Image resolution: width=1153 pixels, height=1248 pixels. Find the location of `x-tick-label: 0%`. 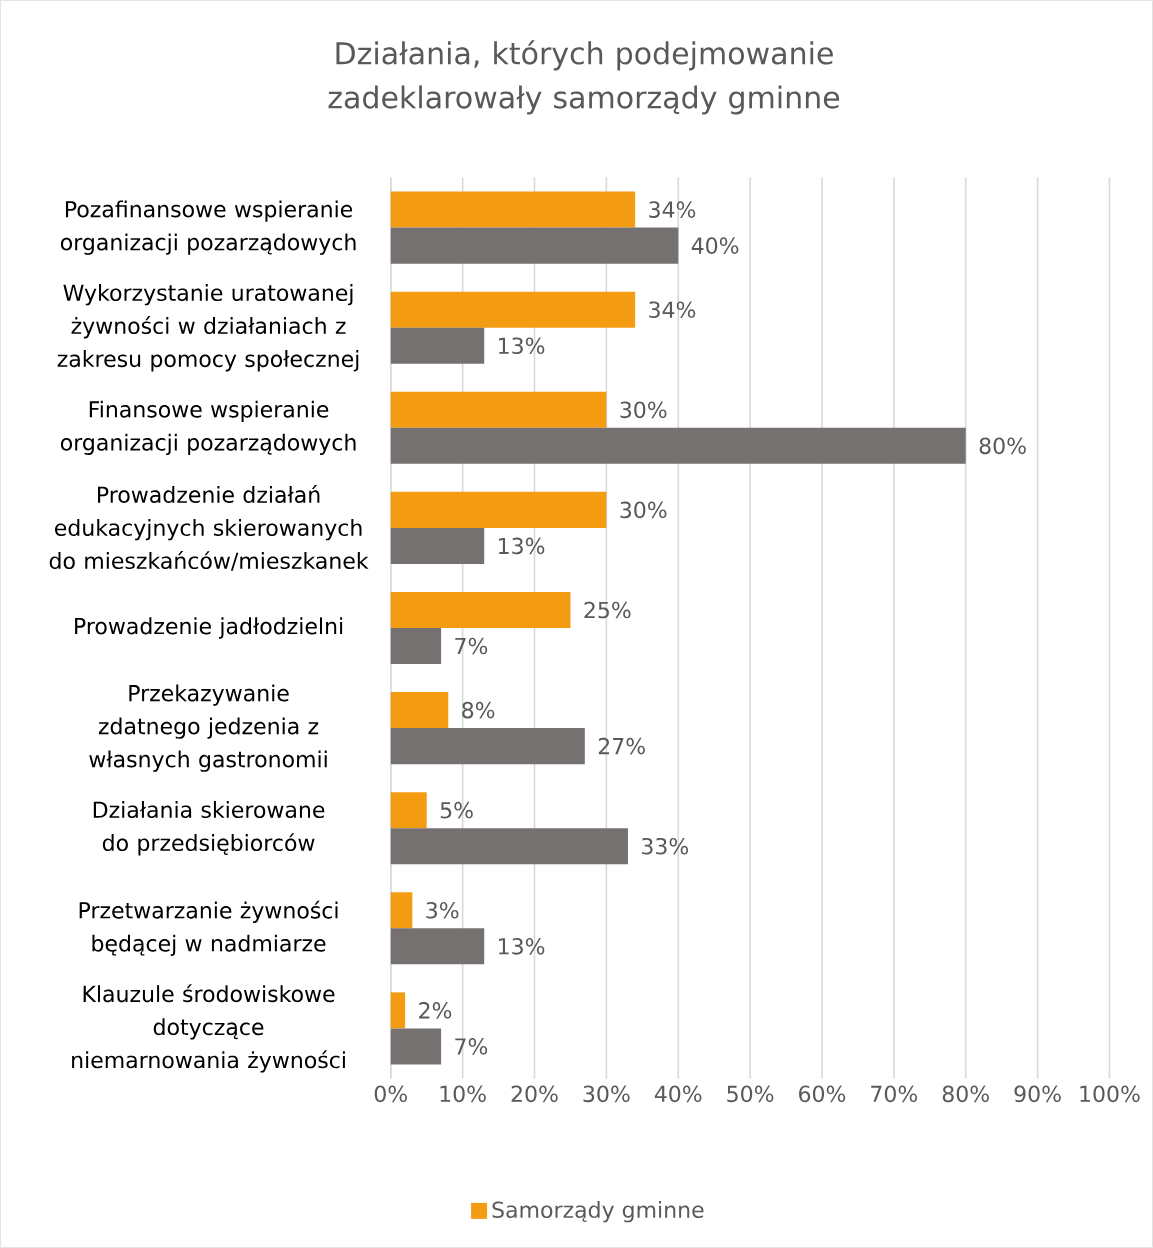

x-tick-label: 0% is located at coordinates (391, 1094).